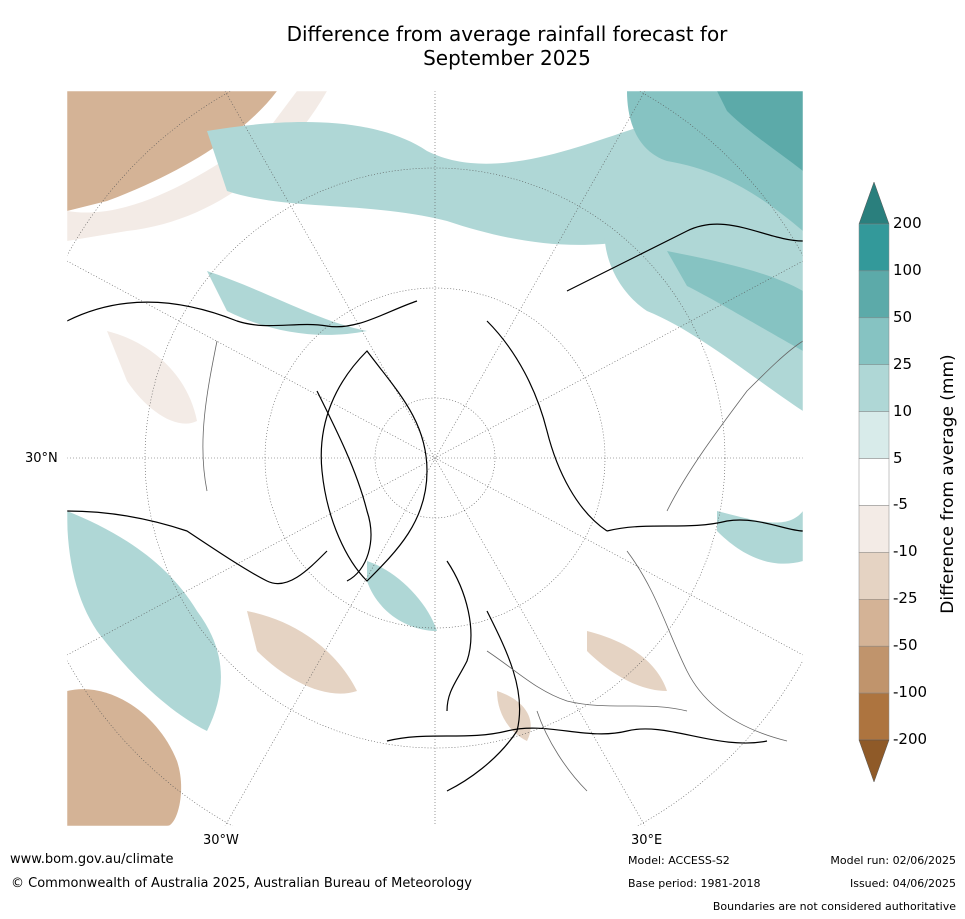  I want to click on colorbar-tick-label: -10, so click(905, 551).